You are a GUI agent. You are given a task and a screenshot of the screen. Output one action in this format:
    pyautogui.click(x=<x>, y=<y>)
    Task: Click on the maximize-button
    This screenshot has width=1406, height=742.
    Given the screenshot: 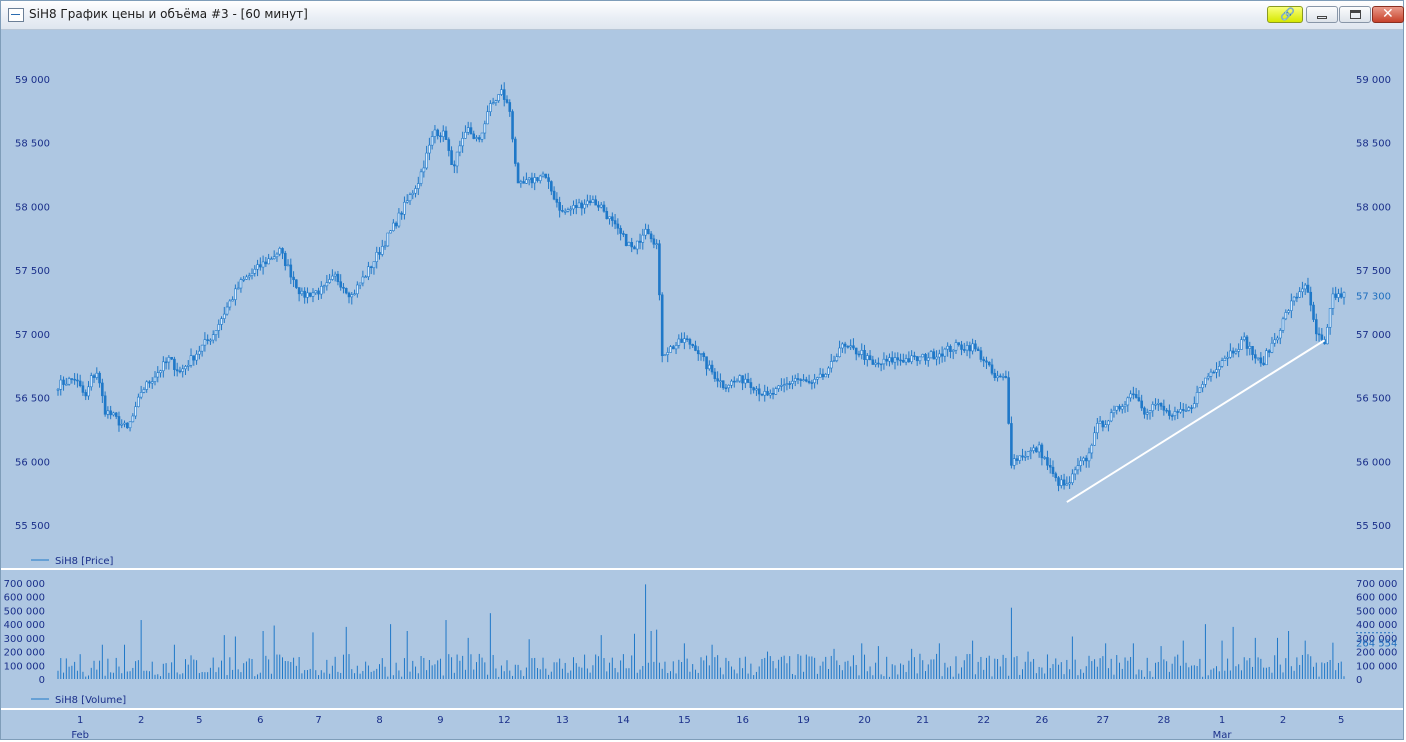 What is the action you would take?
    pyautogui.click(x=1355, y=14)
    